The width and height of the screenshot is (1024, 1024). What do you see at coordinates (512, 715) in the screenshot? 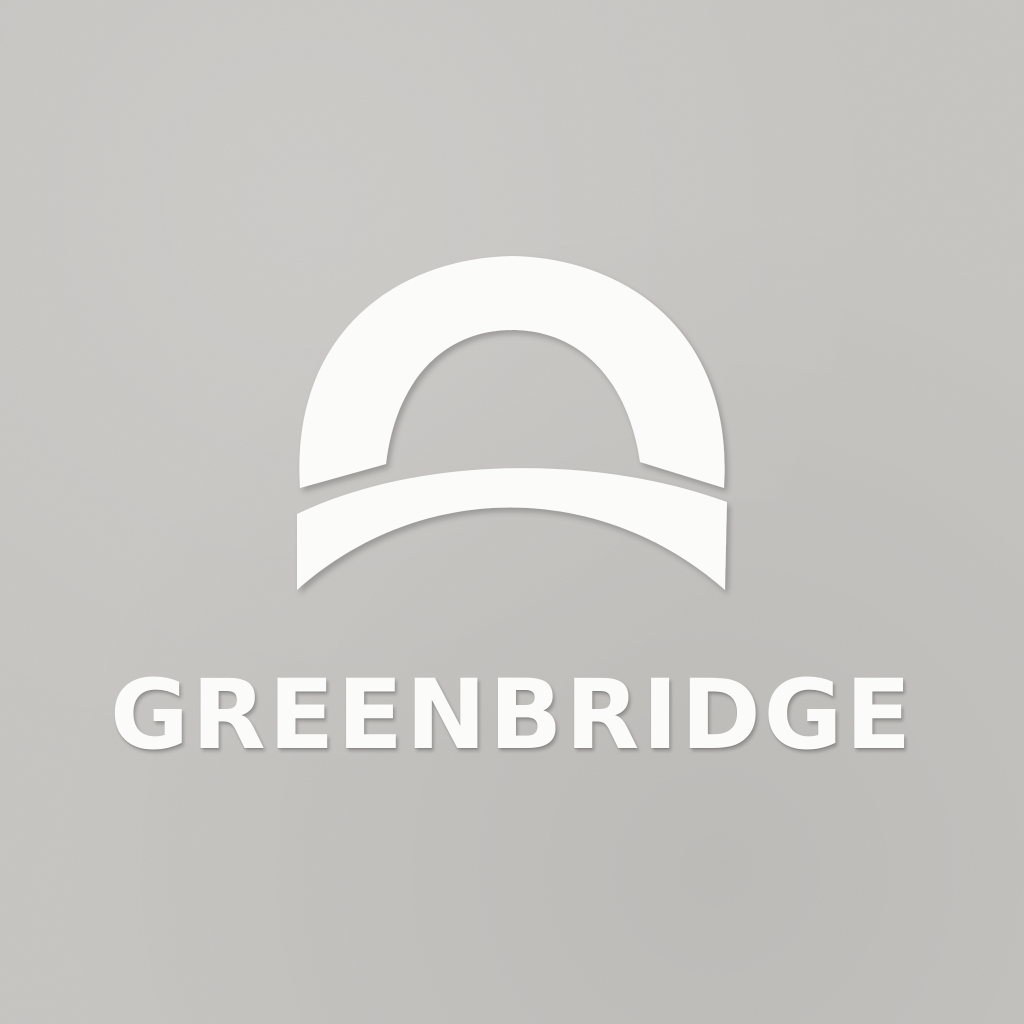
I see `brand-wordmark: GREENBRIDGE` at bounding box center [512, 715].